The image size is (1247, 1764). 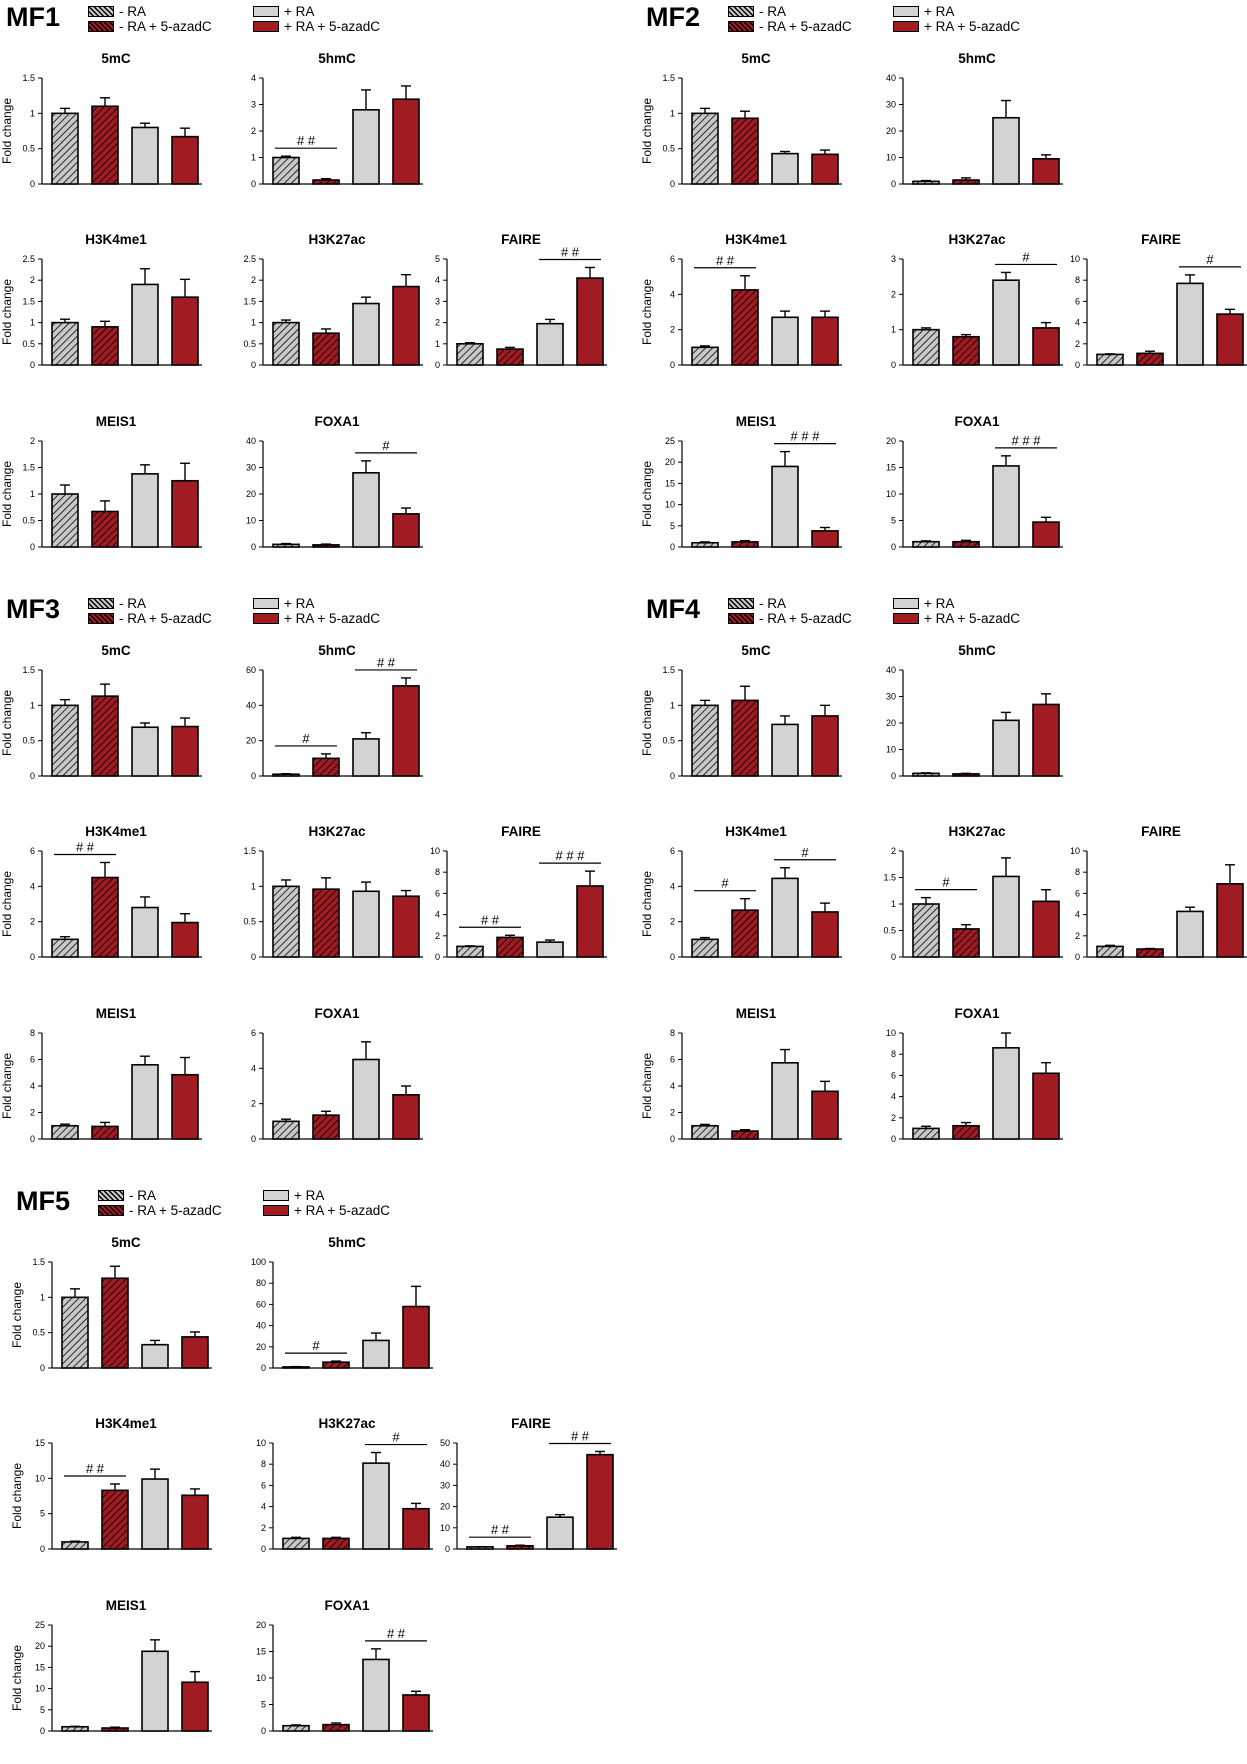 I want to click on chart-svg: FAIRE 0 2 4 6 8 10 # # # # #, so click(x=518, y=893).